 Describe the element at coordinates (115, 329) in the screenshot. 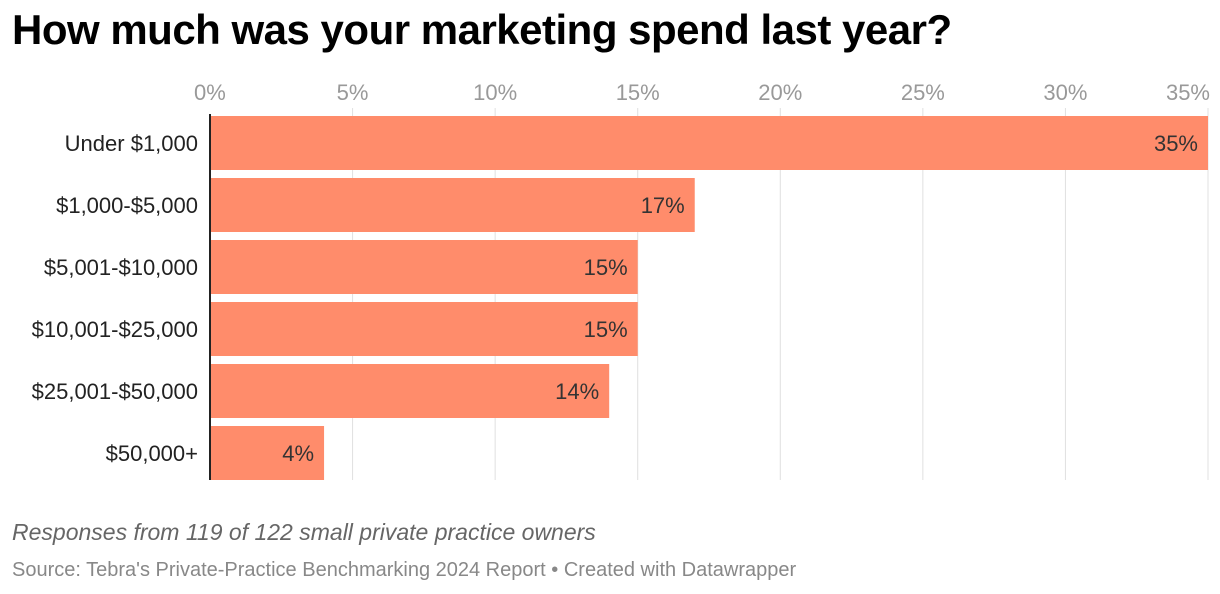

I see `category-label: $10,001-$25,000` at that location.